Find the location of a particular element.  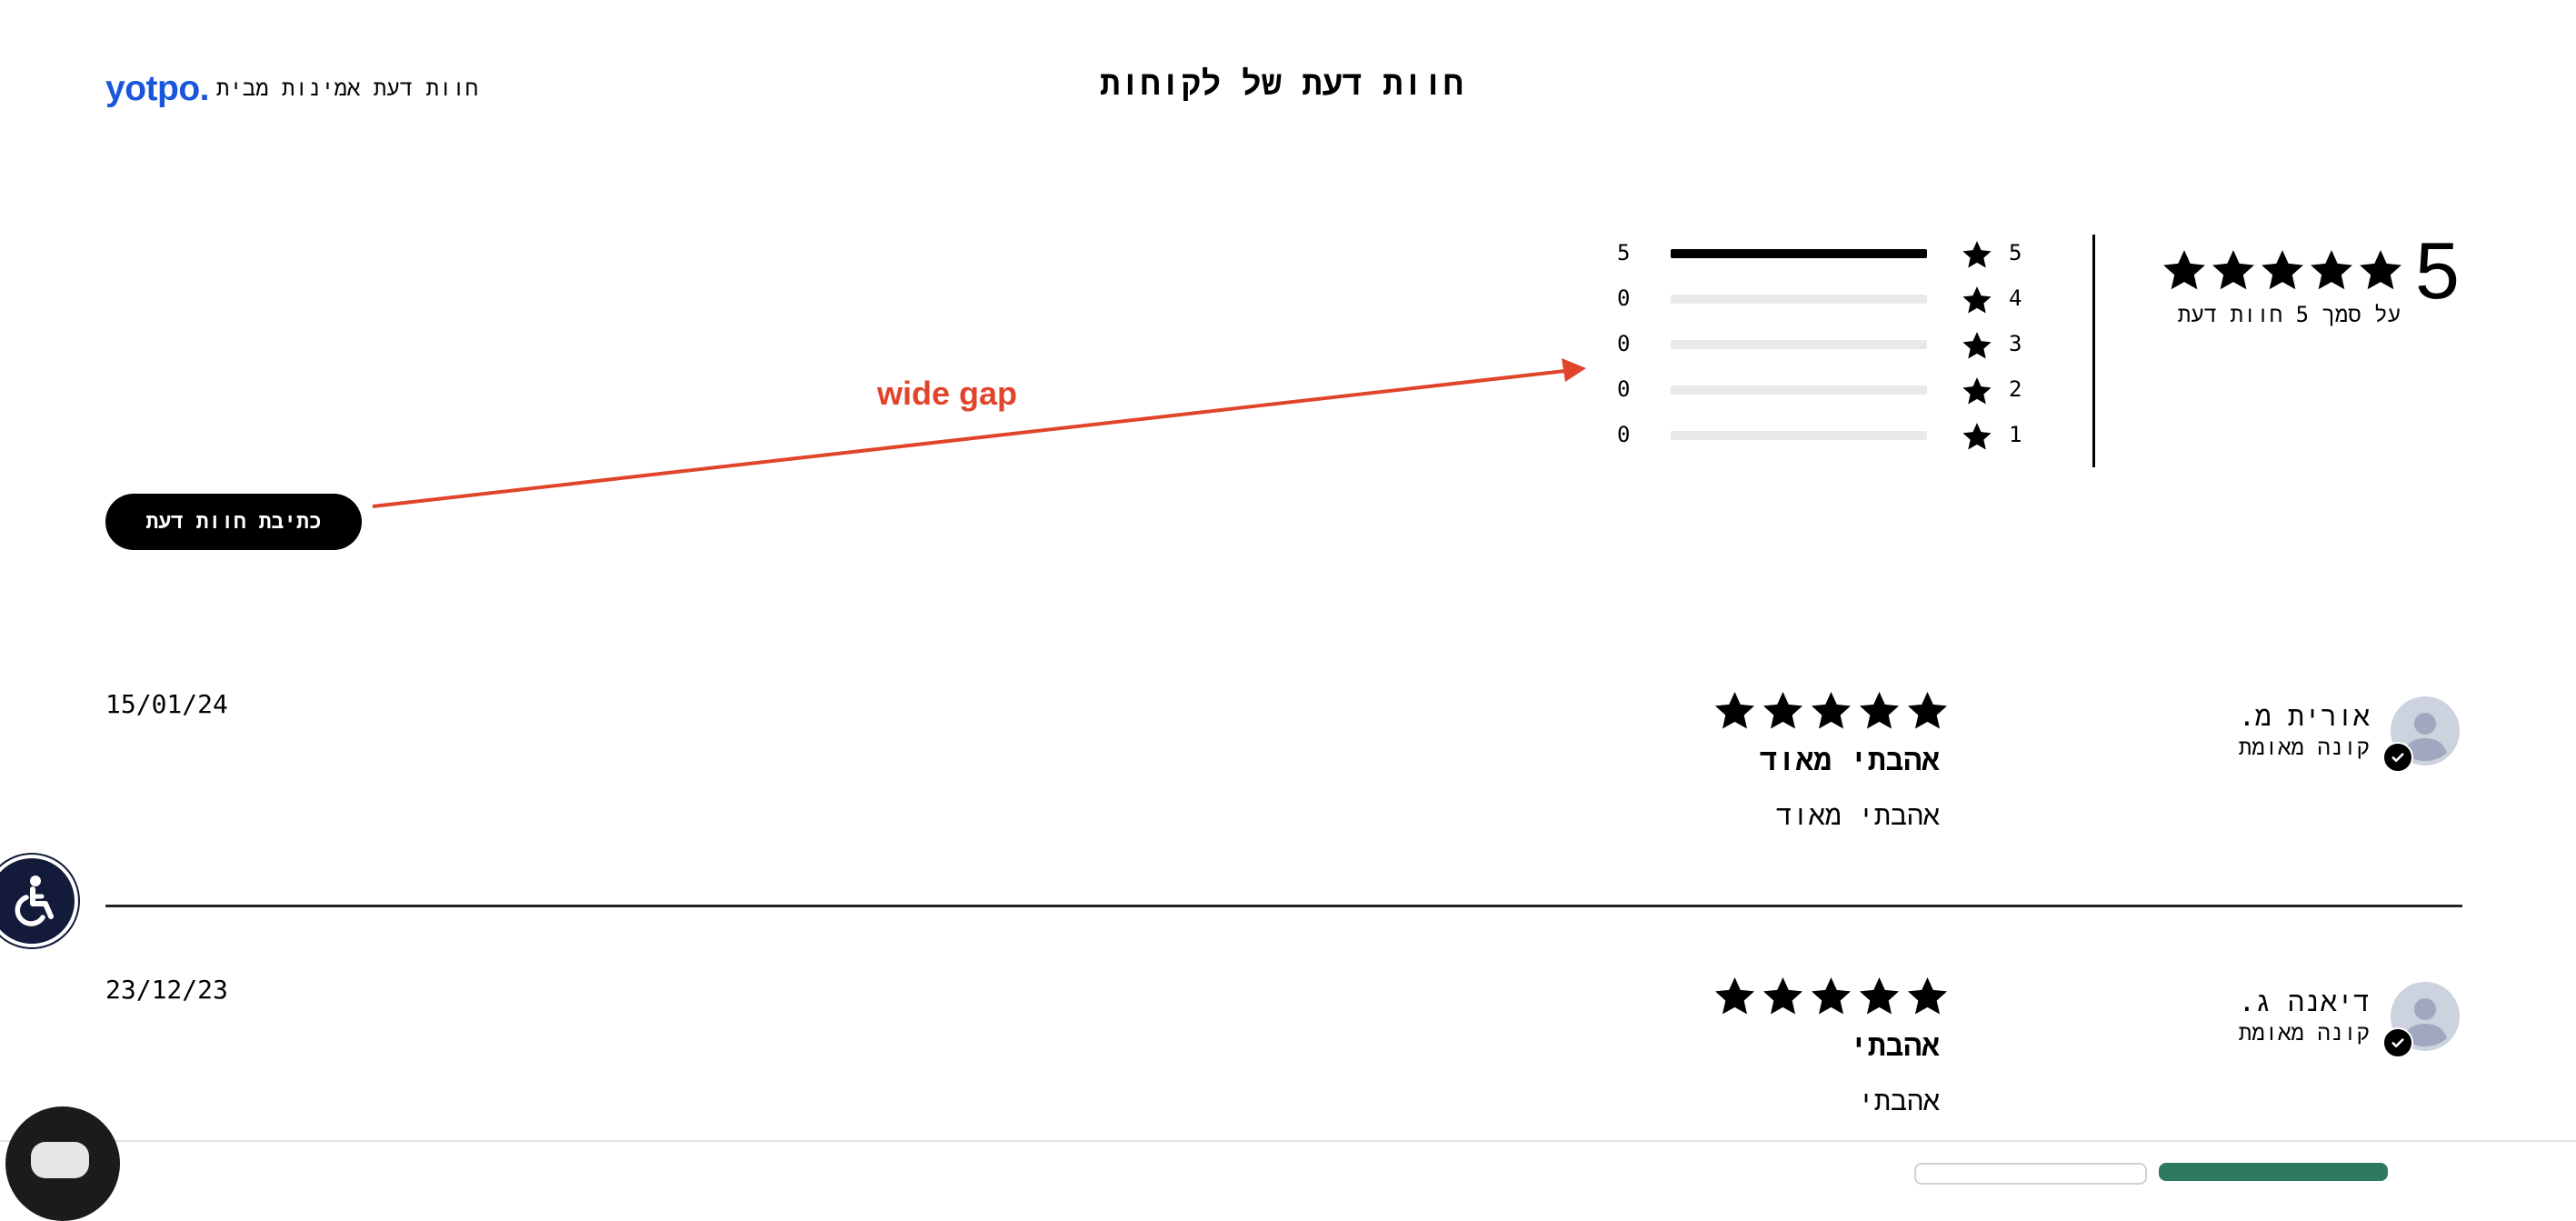

review-separator is located at coordinates (1283, 906).